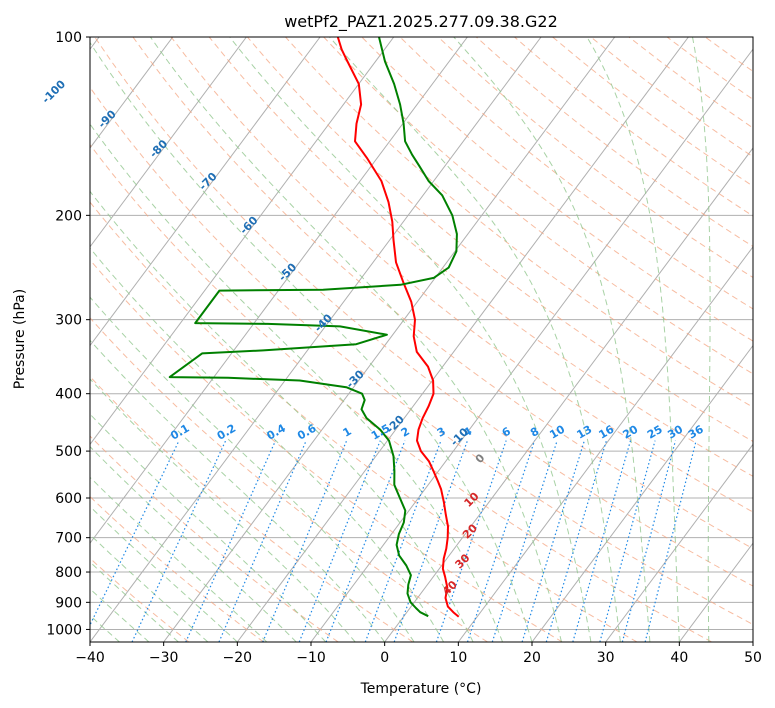 This screenshot has width=775, height=708. What do you see at coordinates (68, 216) in the screenshot?
I see `y-tick-label: 200` at bounding box center [68, 216].